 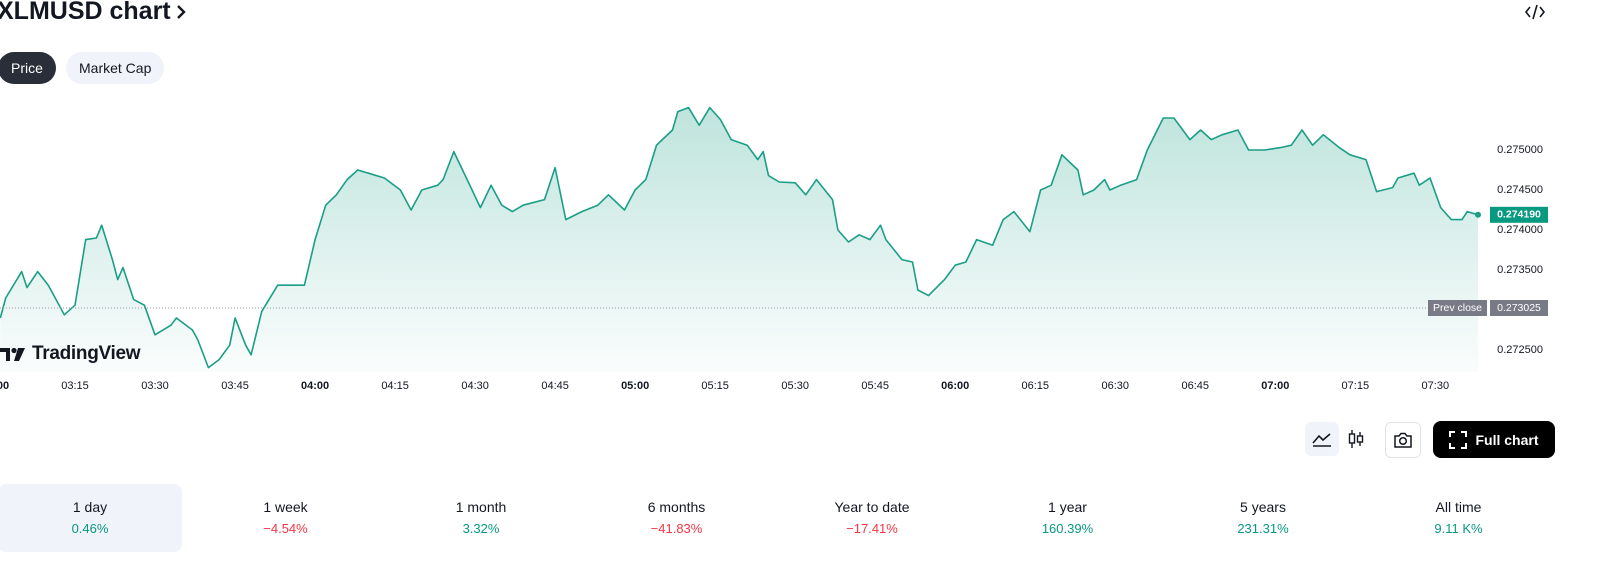 I want to click on period-tab: 6 months −41.83%, so click(x=677, y=518).